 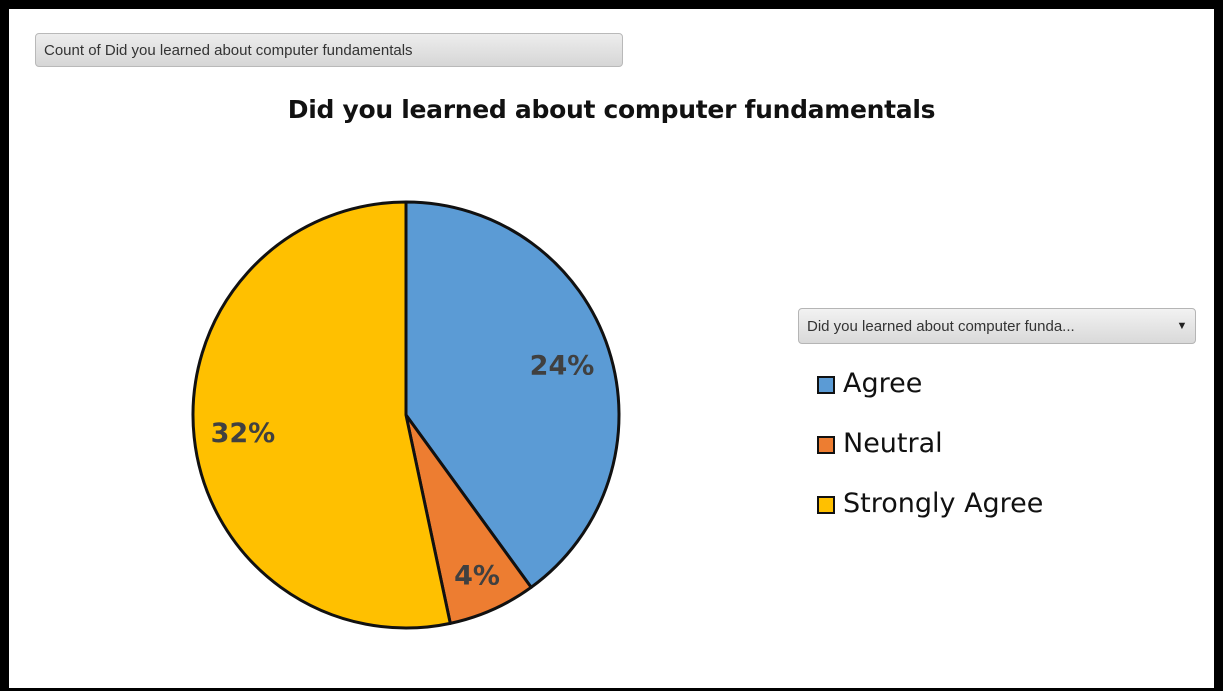 I want to click on chevron-down-icon: ▼, so click(x=1182, y=326).